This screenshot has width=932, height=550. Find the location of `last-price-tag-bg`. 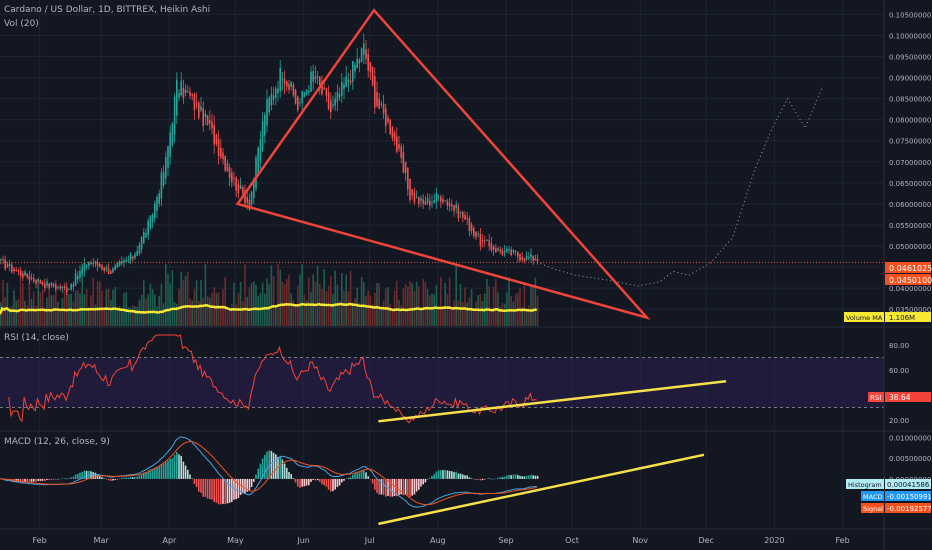

last-price-tag-bg is located at coordinates (908, 267).